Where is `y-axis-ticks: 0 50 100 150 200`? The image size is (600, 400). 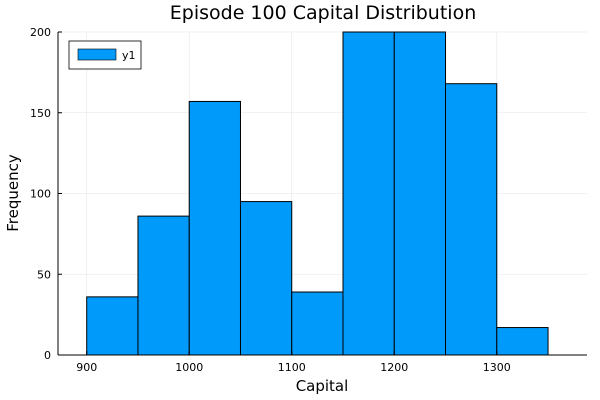
y-axis-ticks: 0 50 100 150 200 is located at coordinates (46, 194).